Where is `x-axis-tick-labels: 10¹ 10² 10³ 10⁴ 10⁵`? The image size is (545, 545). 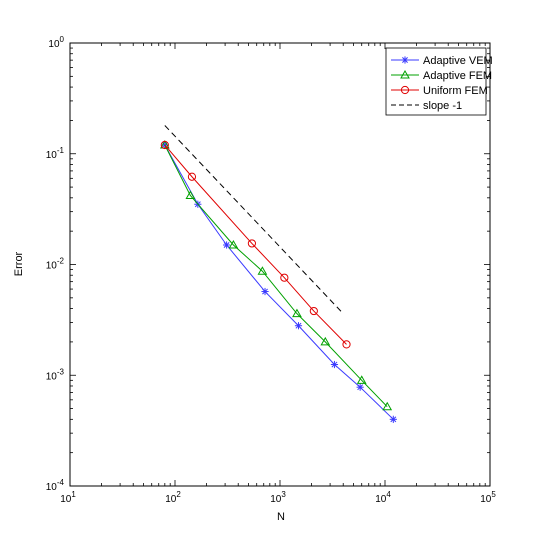
x-axis-tick-labels: 10¹ 10² 10³ 10⁴ 10⁵ is located at coordinates (278, 497).